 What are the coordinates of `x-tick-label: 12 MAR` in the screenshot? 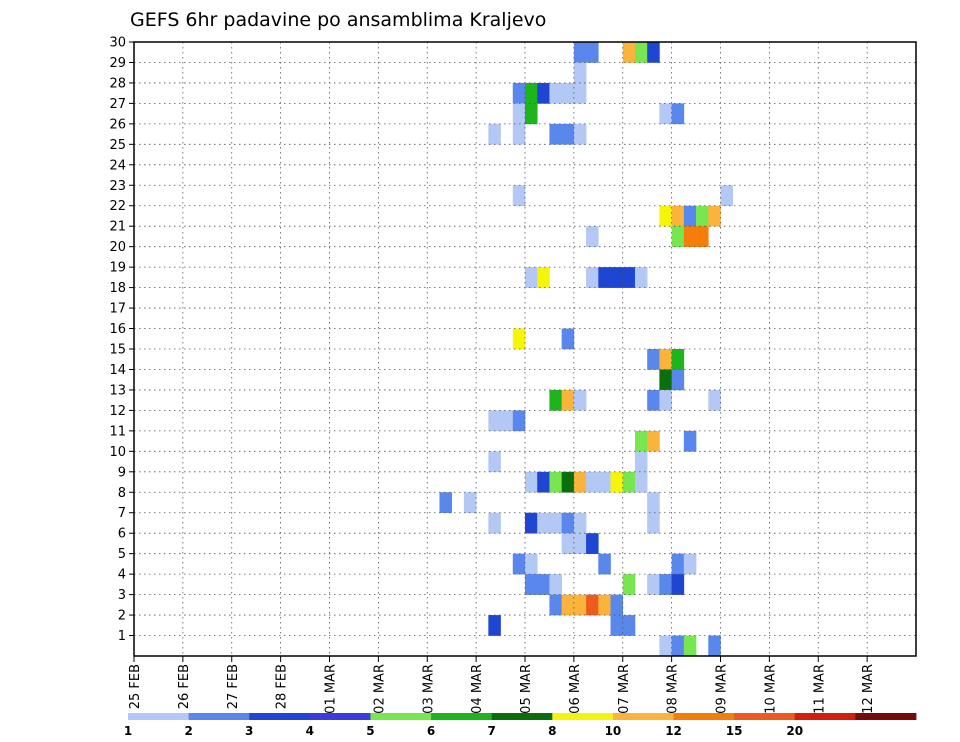 It's located at (868, 689).